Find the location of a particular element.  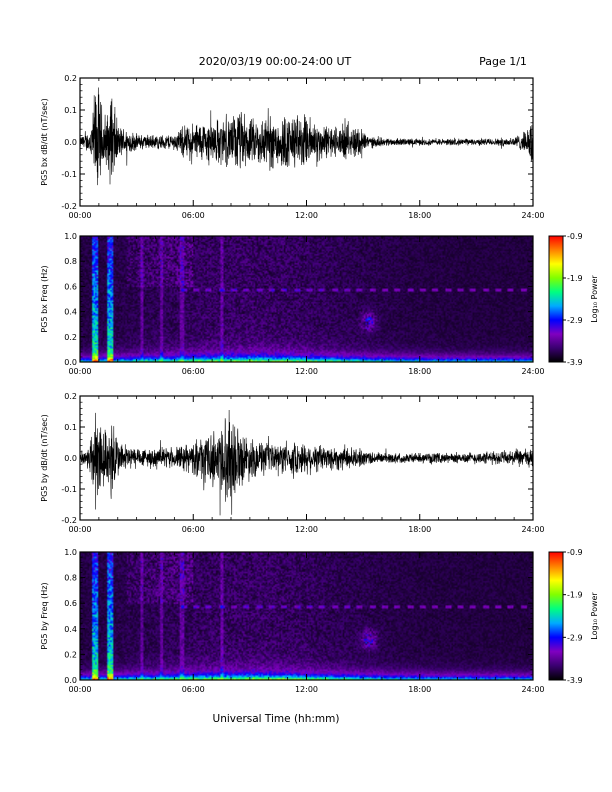

y-axis-label: PG5 bx dB/dt (nT/sec) is located at coordinates (44, 141).